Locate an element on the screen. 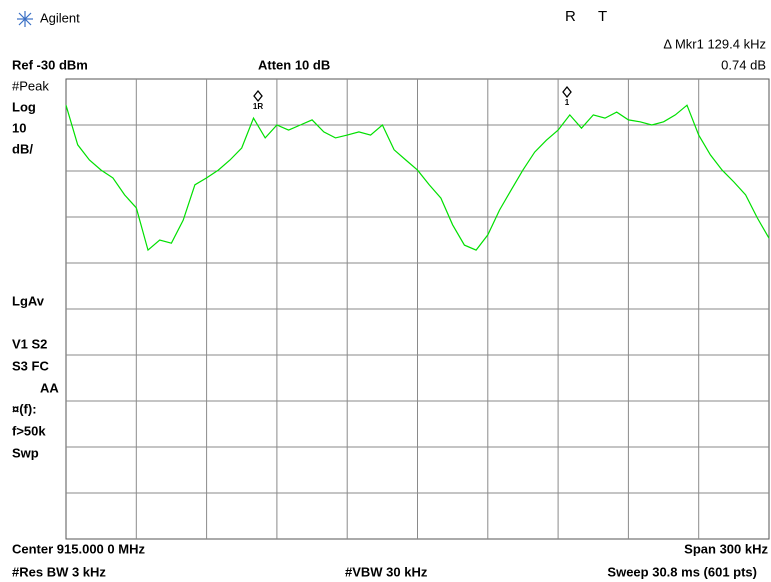 The image size is (771, 582). status-r: R is located at coordinates (570, 16).